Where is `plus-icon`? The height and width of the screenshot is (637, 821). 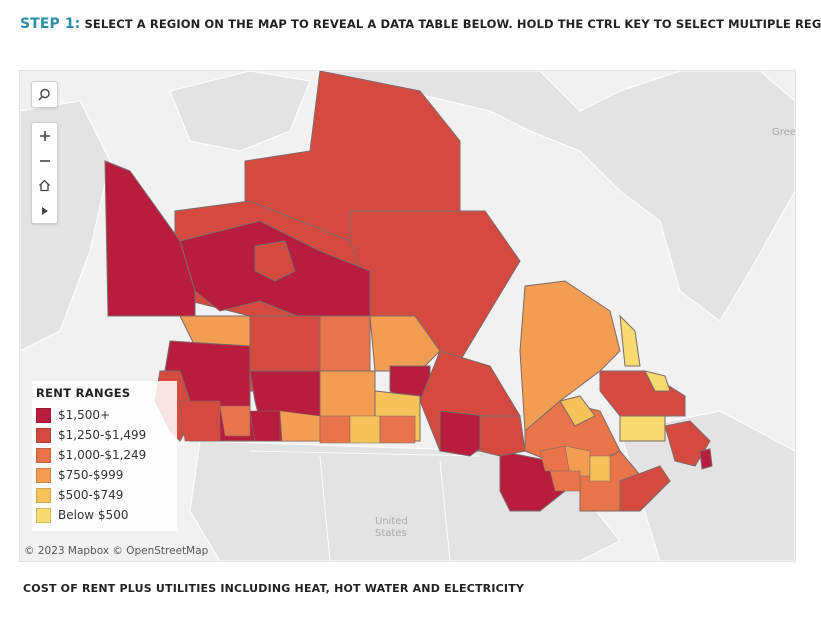
plus-icon is located at coordinates (44, 135).